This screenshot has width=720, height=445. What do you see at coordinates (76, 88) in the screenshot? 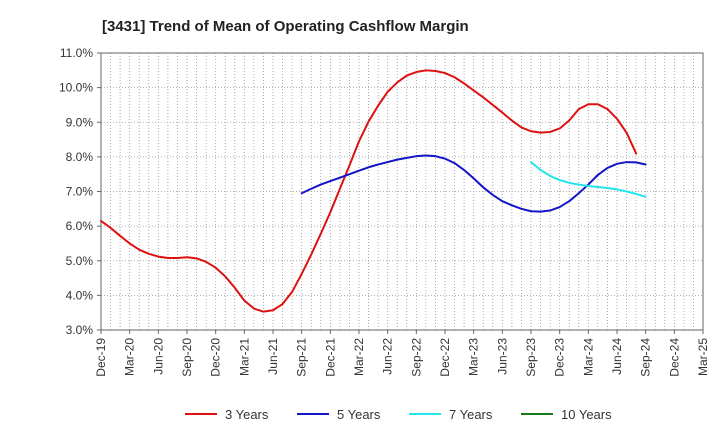
I see `y-tick-label: 10.0%` at bounding box center [76, 88].